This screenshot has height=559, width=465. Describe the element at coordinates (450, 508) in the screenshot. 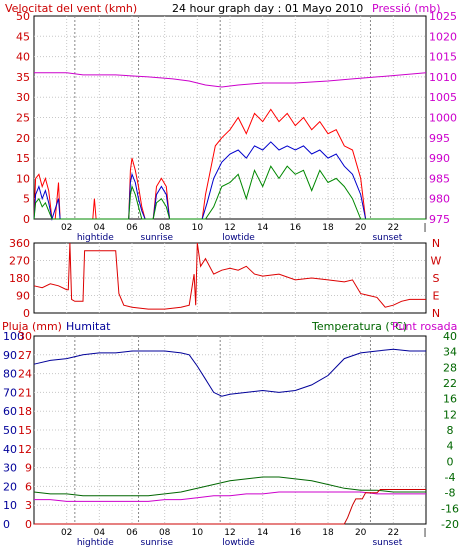

I see `temperature-tick-label: -16` at that location.